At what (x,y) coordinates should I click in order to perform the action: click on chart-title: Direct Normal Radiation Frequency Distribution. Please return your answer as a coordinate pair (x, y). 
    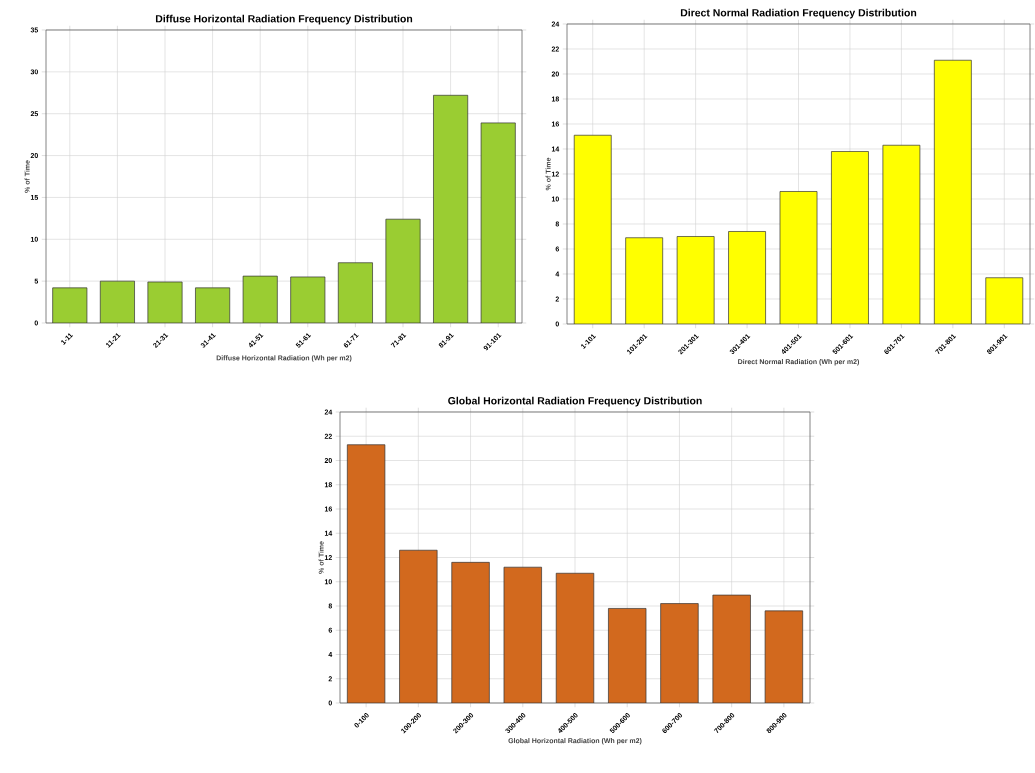
    Looking at the image, I should click on (798, 13).